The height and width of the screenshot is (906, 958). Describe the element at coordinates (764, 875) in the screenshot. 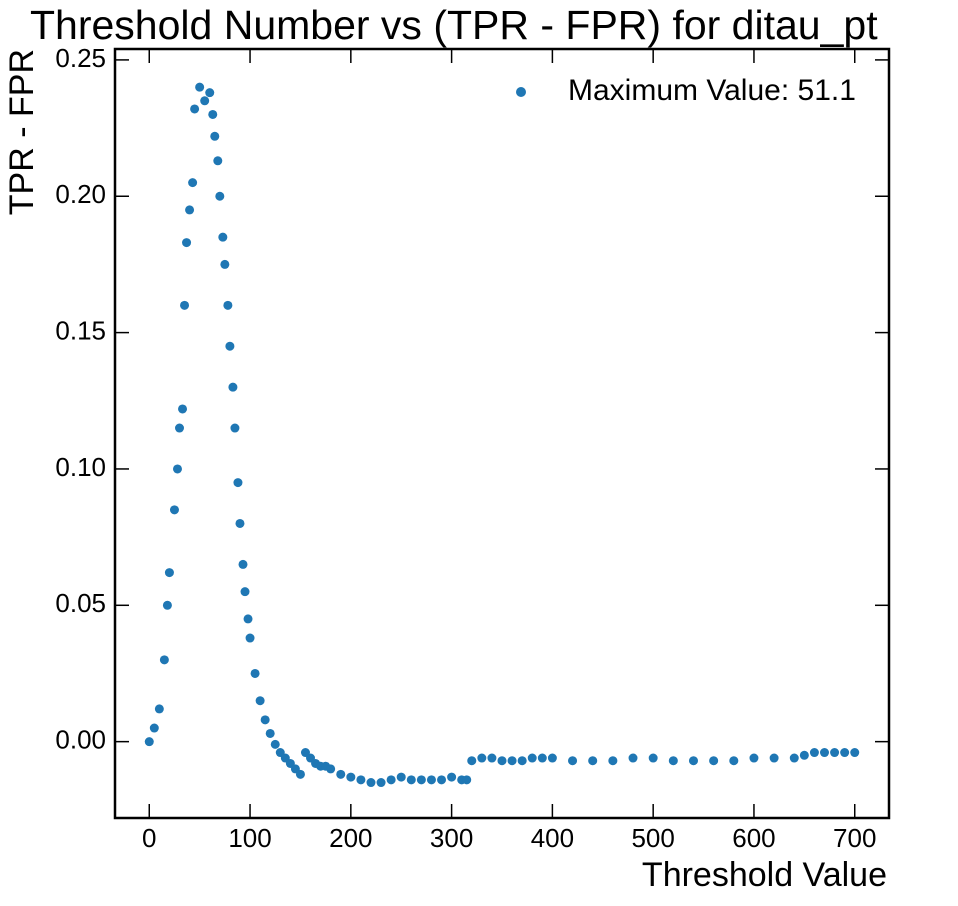

I see `x-axis-label: Threshold Value` at that location.